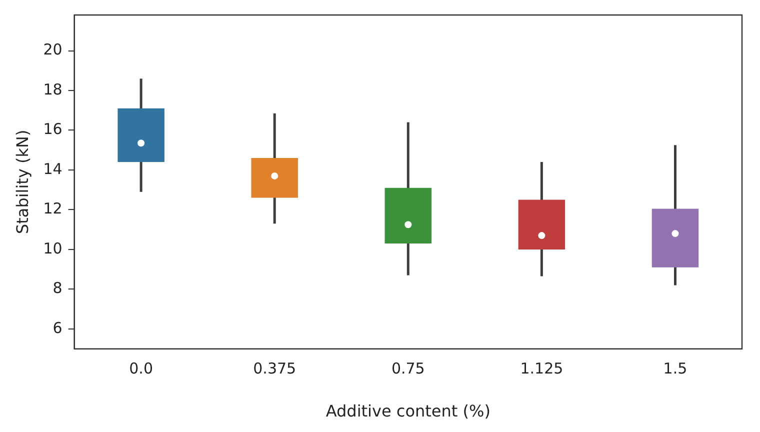 The width and height of the screenshot is (760, 432). What do you see at coordinates (57, 288) in the screenshot?
I see `y-tick-label: 8` at bounding box center [57, 288].